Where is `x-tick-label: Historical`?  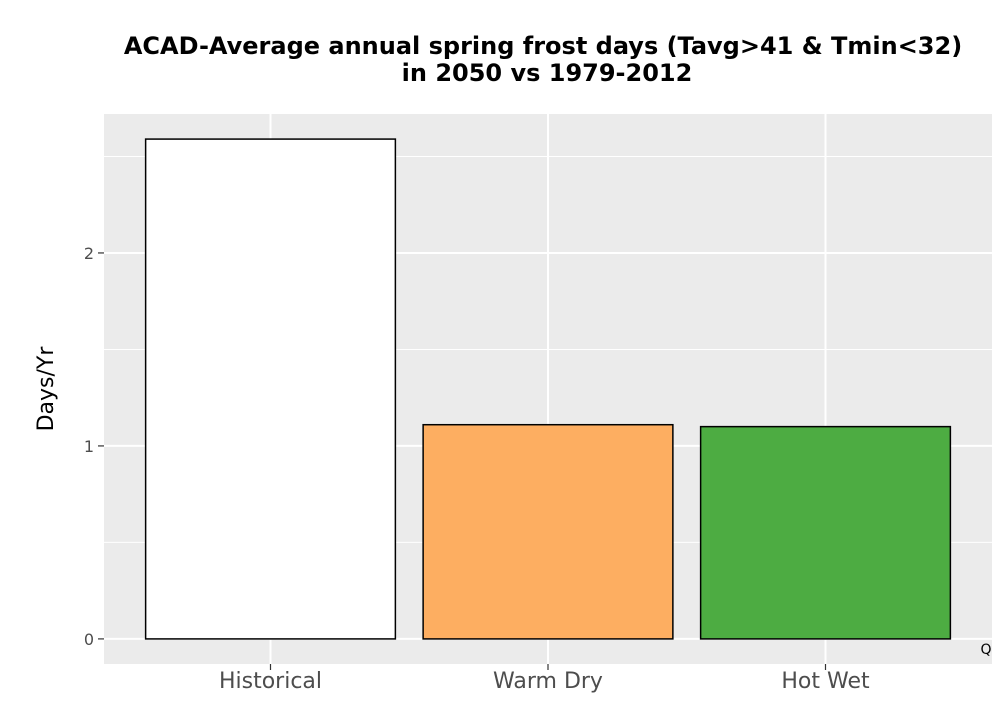
x-tick-label: Historical is located at coordinates (270, 681).